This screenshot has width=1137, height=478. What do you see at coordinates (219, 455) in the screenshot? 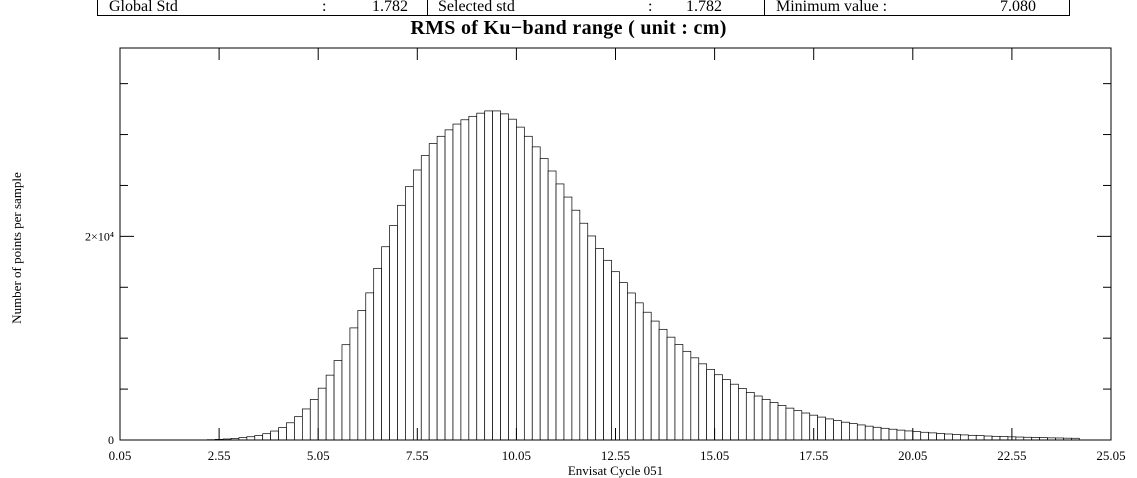
I see `x-tick-label: 2.55` at bounding box center [219, 455].